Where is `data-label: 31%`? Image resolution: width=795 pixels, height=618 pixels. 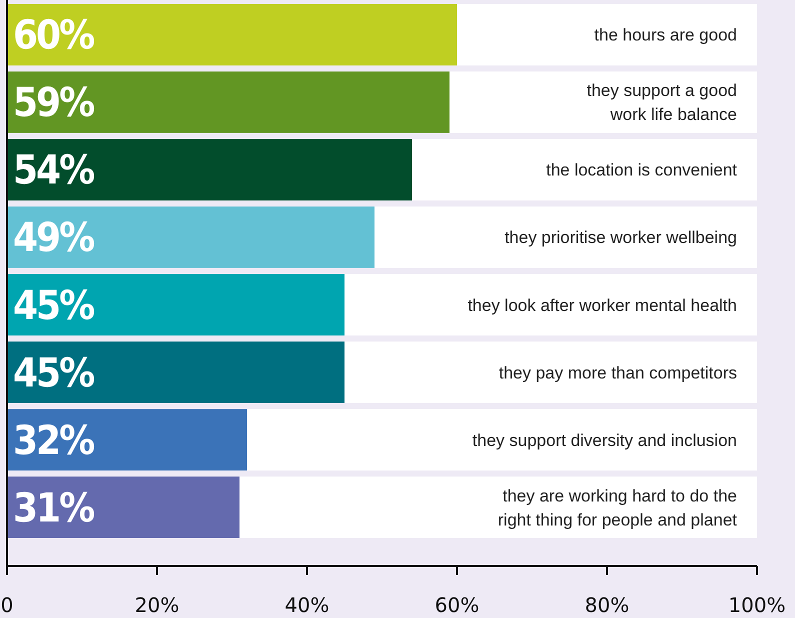 data-label: 31% is located at coordinates (53, 508).